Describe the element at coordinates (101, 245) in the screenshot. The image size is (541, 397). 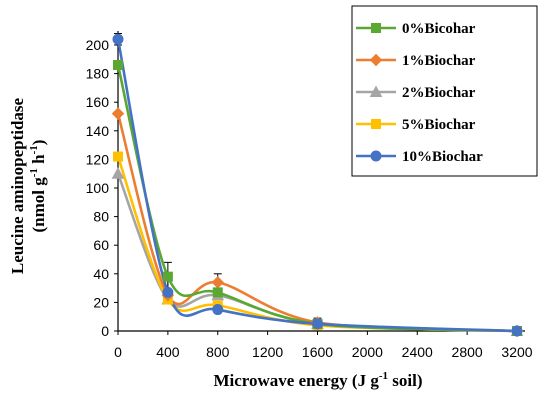
I see `y-tick-label: 60` at that location.